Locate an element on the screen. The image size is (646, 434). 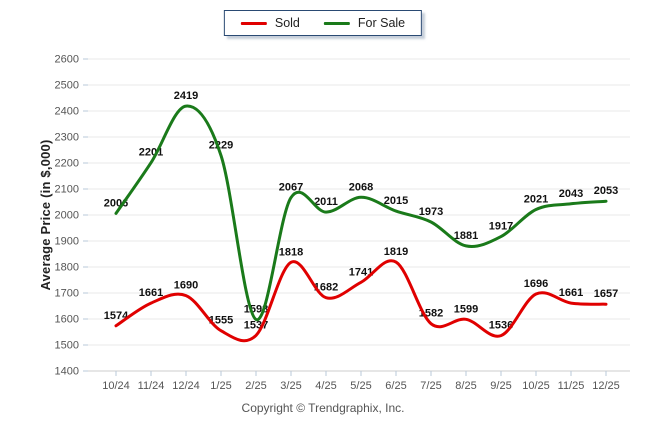
data-label: 2015 is located at coordinates (396, 201).